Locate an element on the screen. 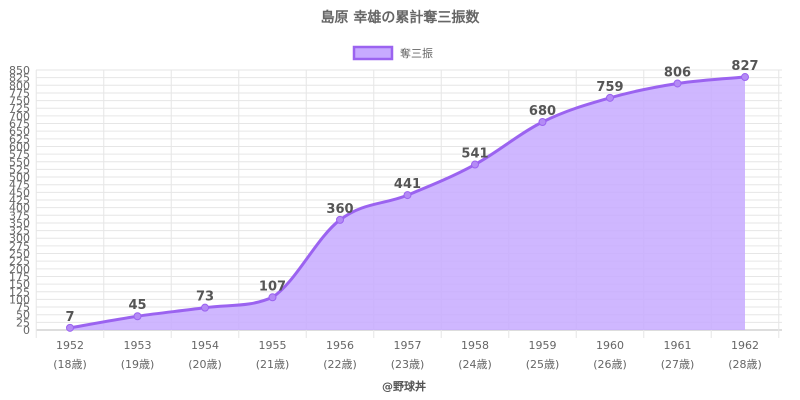 The width and height of the screenshot is (800, 400). y-tick-label: 125 is located at coordinates (19, 292).